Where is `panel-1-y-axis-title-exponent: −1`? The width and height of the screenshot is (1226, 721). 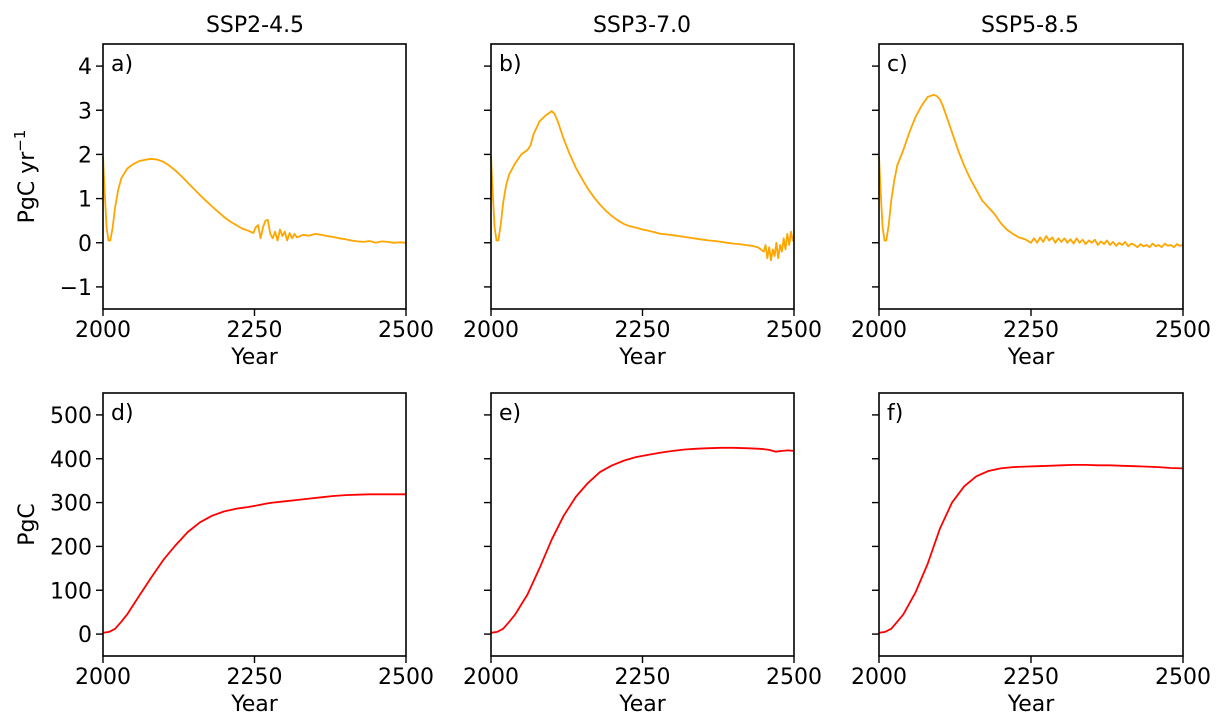 panel-1-y-axis-title-exponent: −1 is located at coordinates (20, 141).